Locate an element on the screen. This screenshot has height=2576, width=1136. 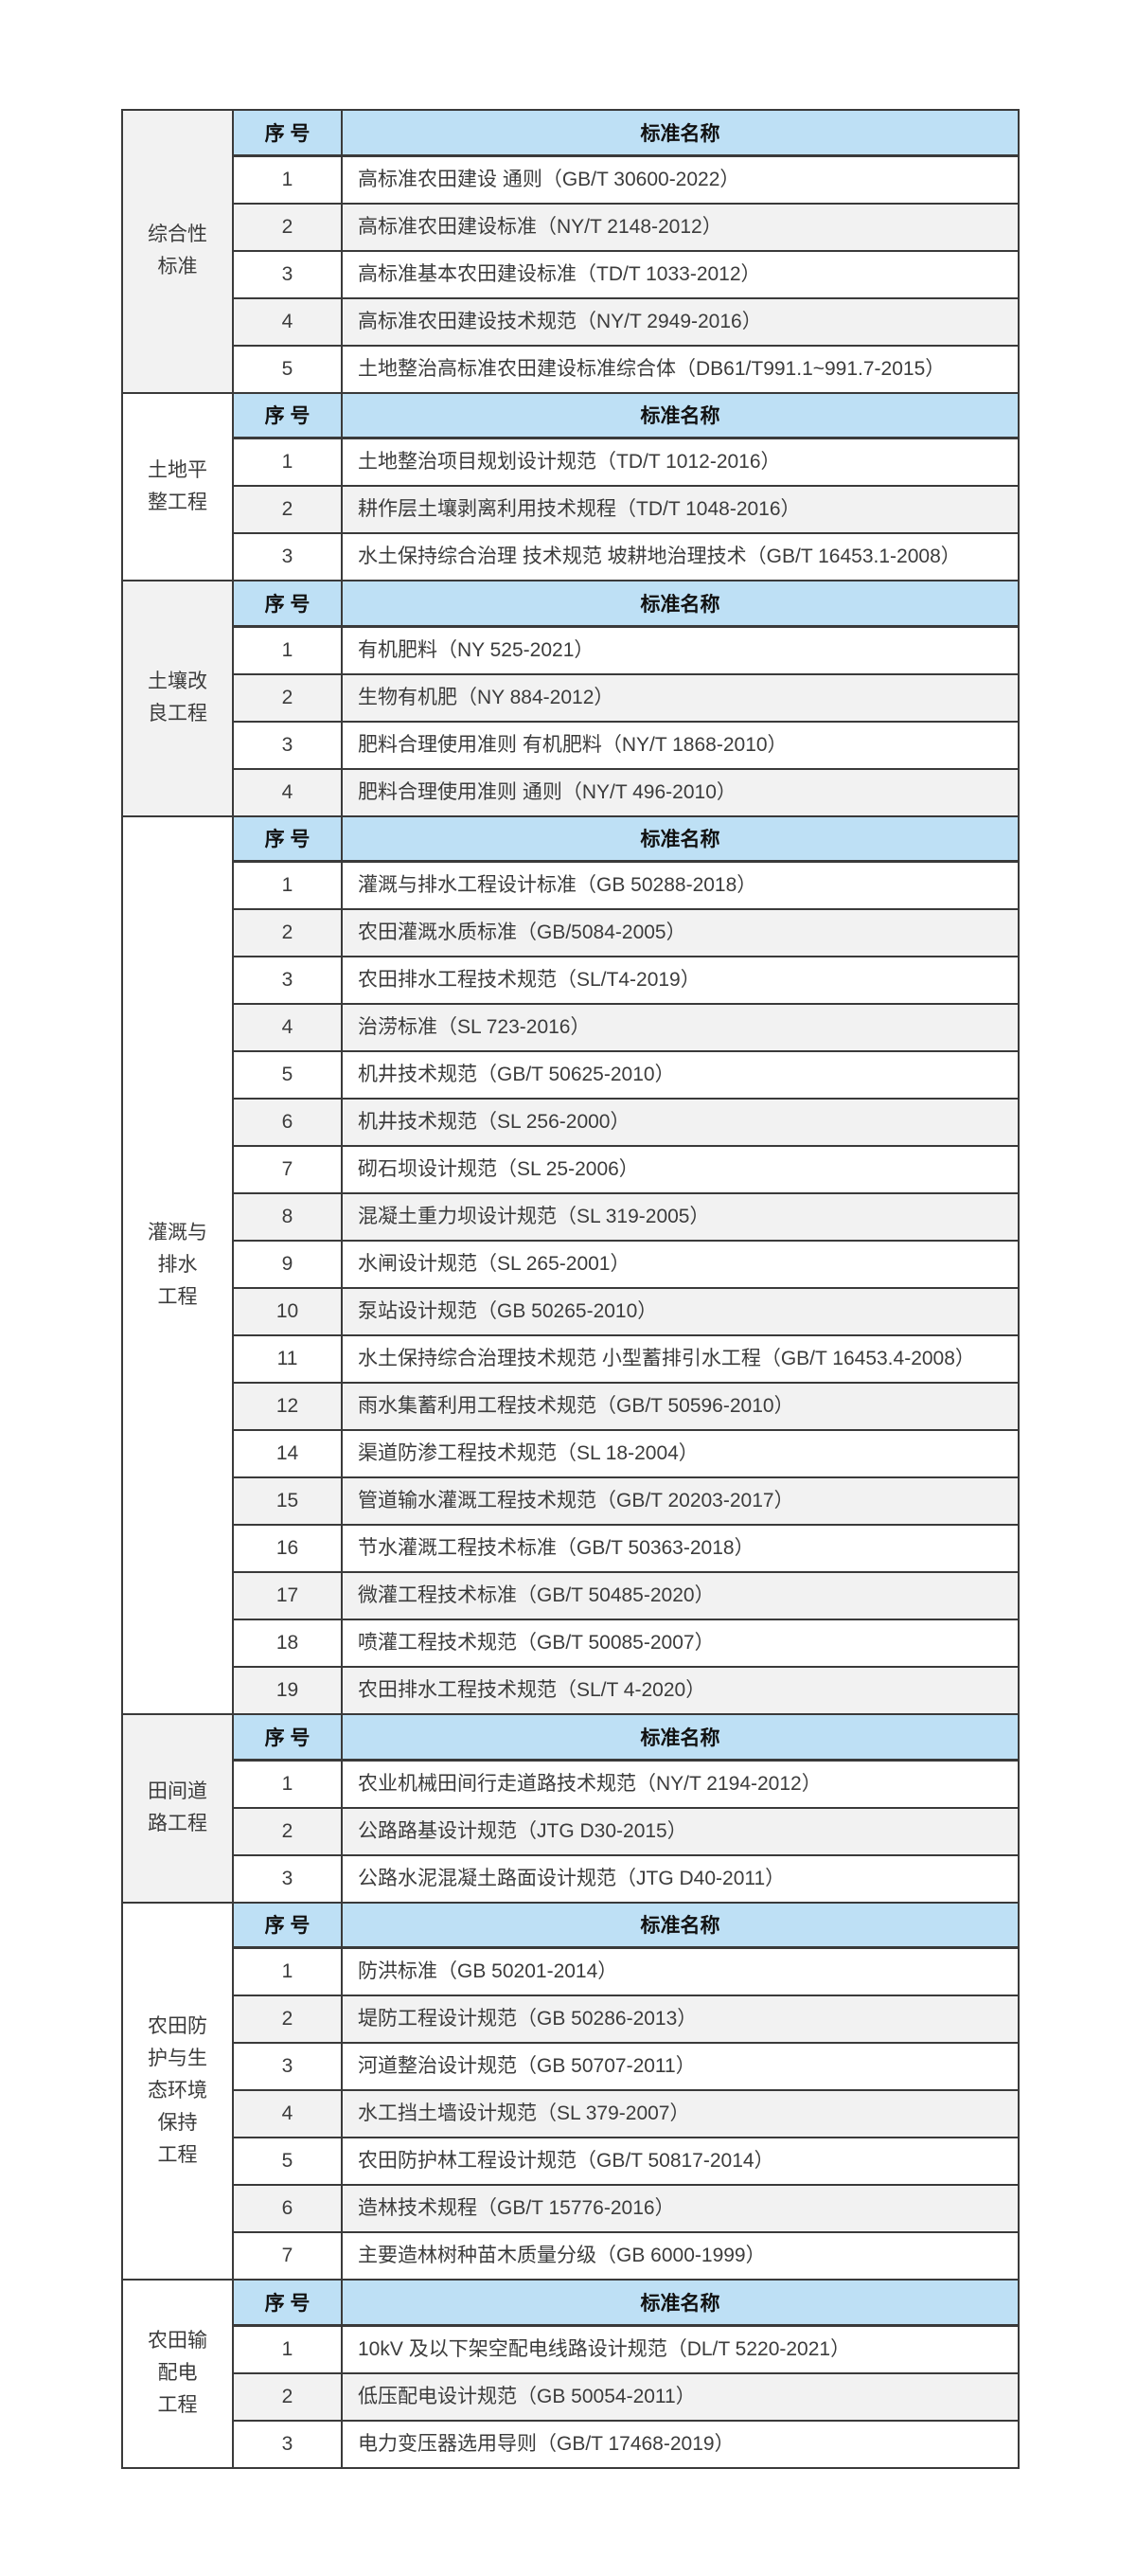
category-cell: 农田防 护与生 态环境 保持 工程 is located at coordinates (177, 2091).